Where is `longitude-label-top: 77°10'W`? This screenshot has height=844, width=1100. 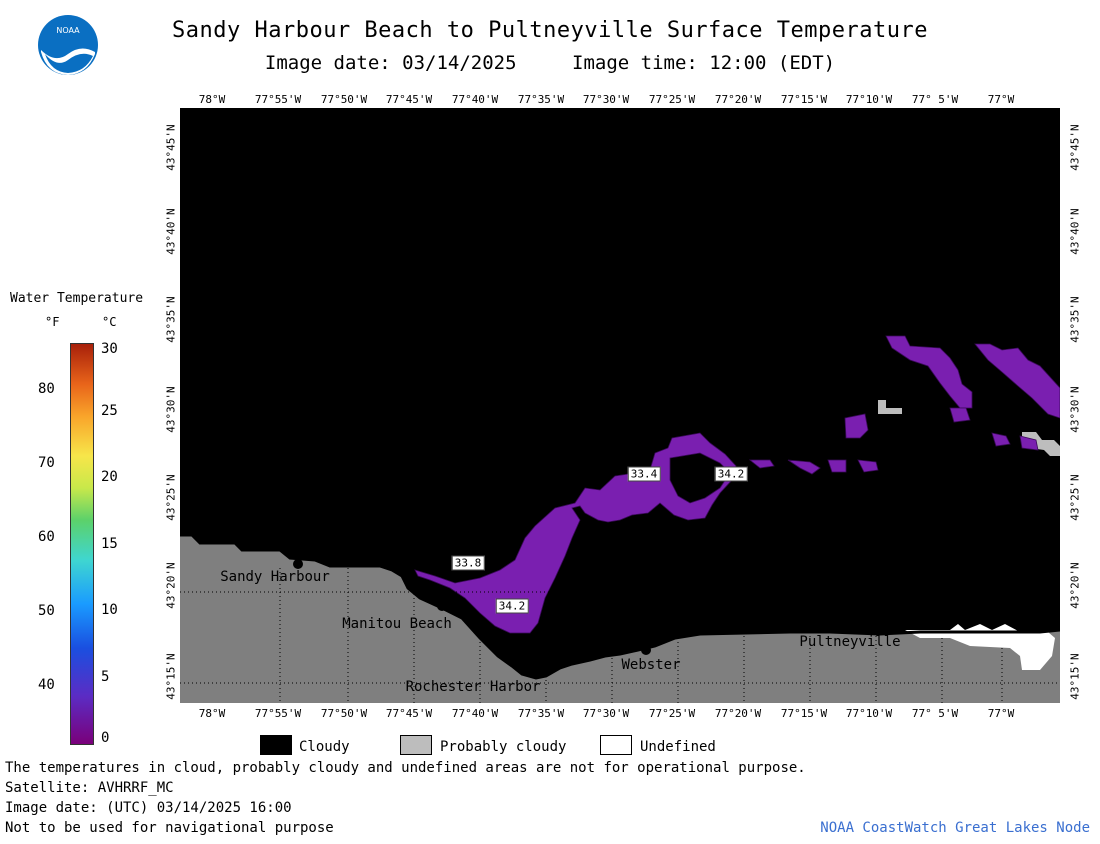
longitude-label-top: 77°10'W is located at coordinates (869, 99).